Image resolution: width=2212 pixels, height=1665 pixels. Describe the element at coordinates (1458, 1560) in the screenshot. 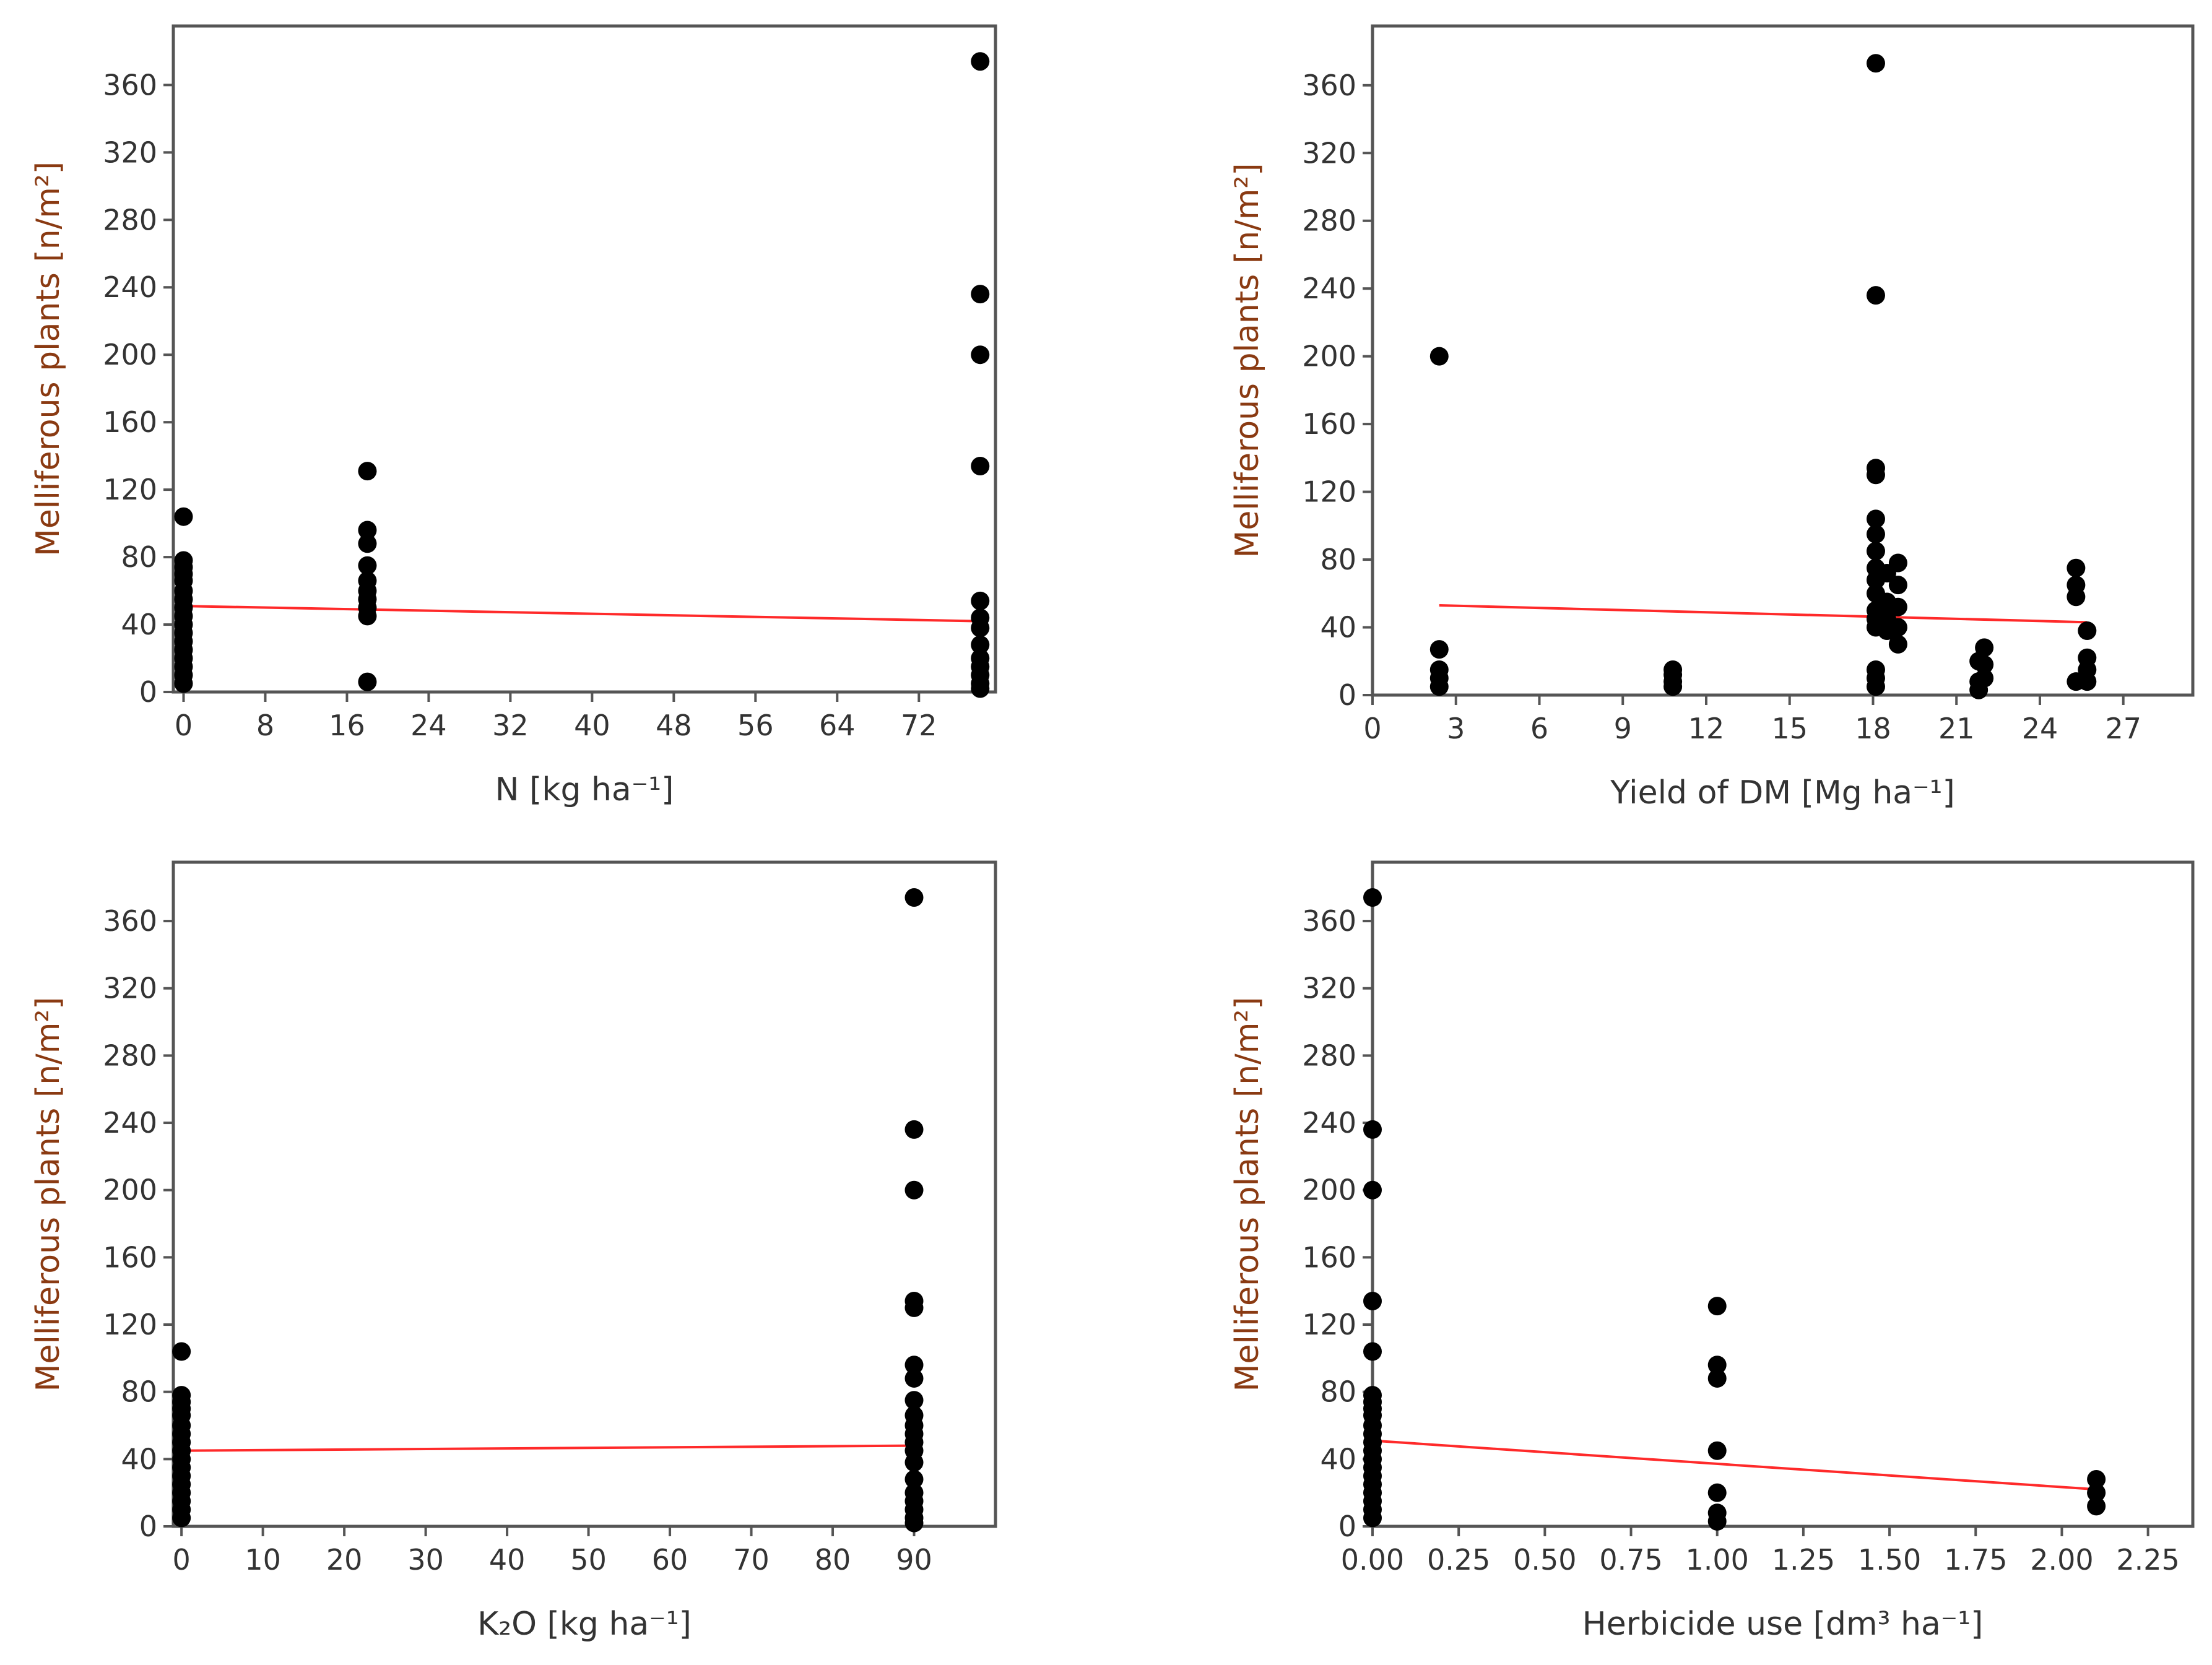

I see `x-tick-label: 0.25` at that location.